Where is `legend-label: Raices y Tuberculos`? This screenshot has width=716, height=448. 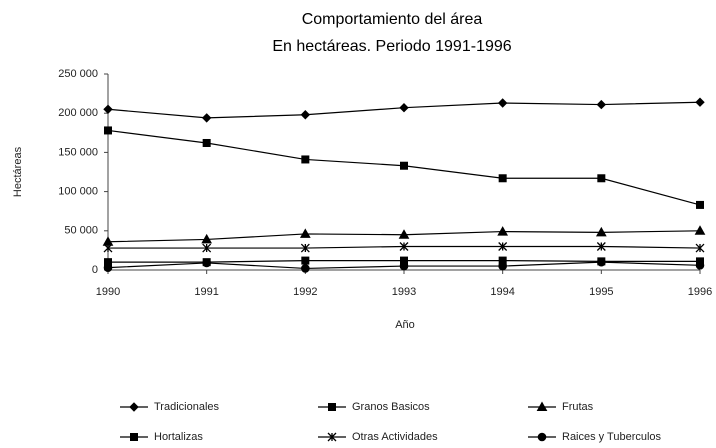
legend-label: Raices y Tuberculos is located at coordinates (612, 437).